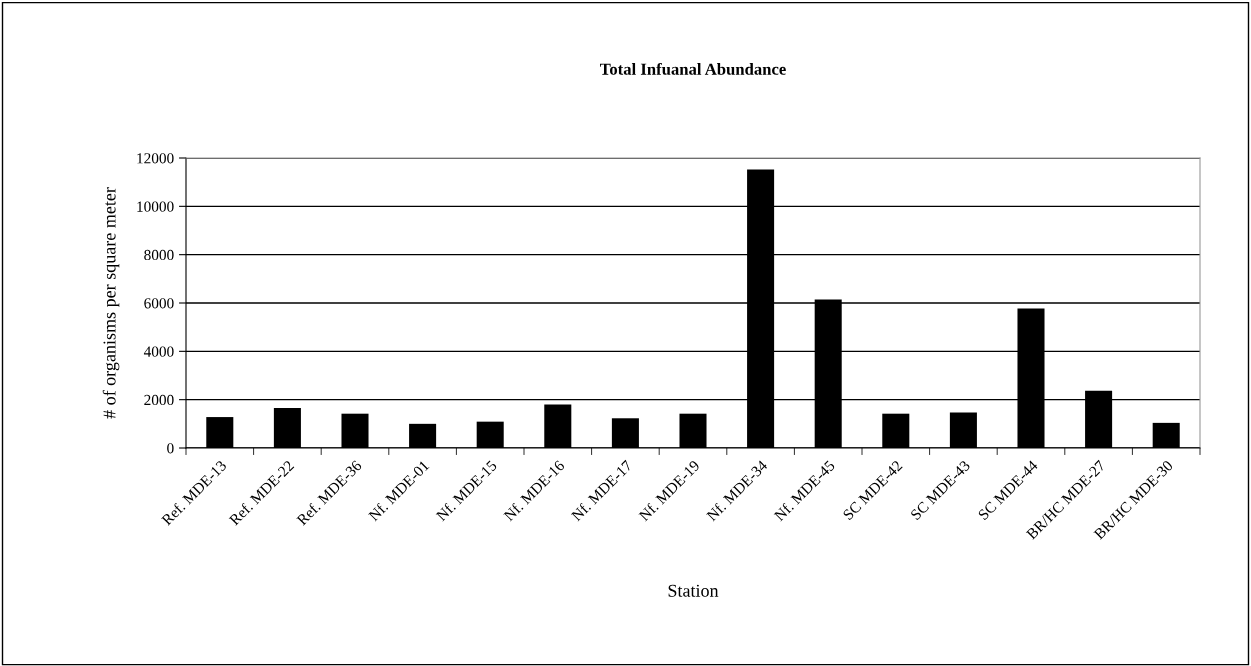 The height and width of the screenshot is (666, 1251). I want to click on y-tick-label: 8000, so click(159, 255).